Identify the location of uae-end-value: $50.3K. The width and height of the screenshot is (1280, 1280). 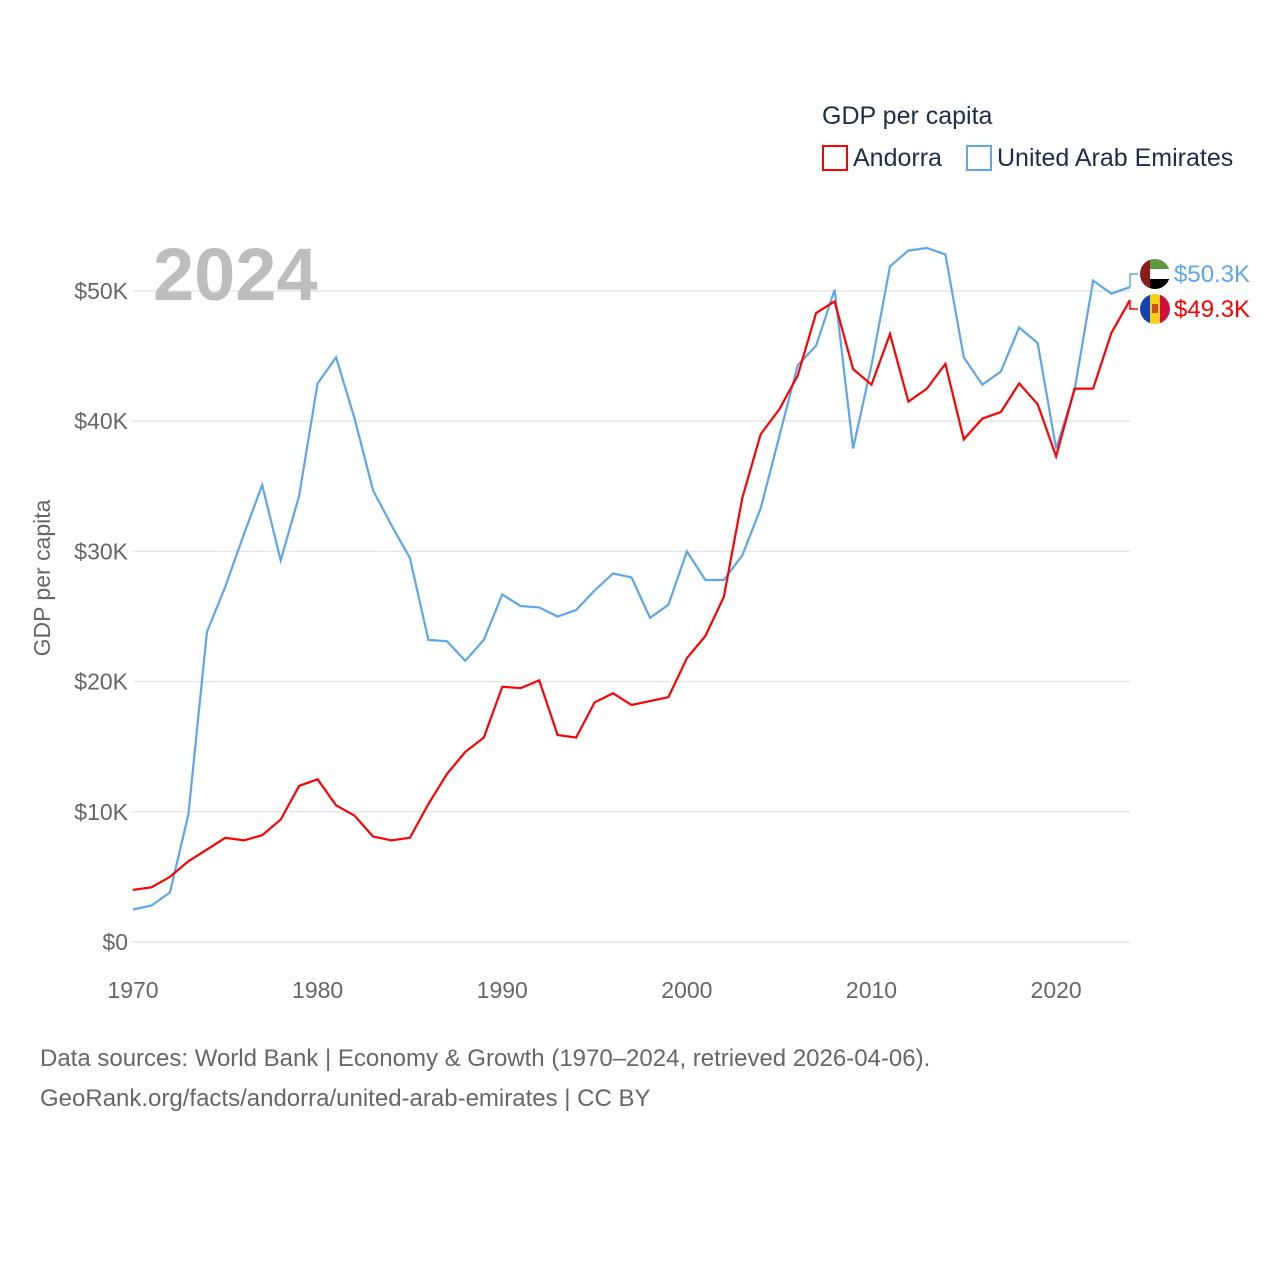
(1212, 274).